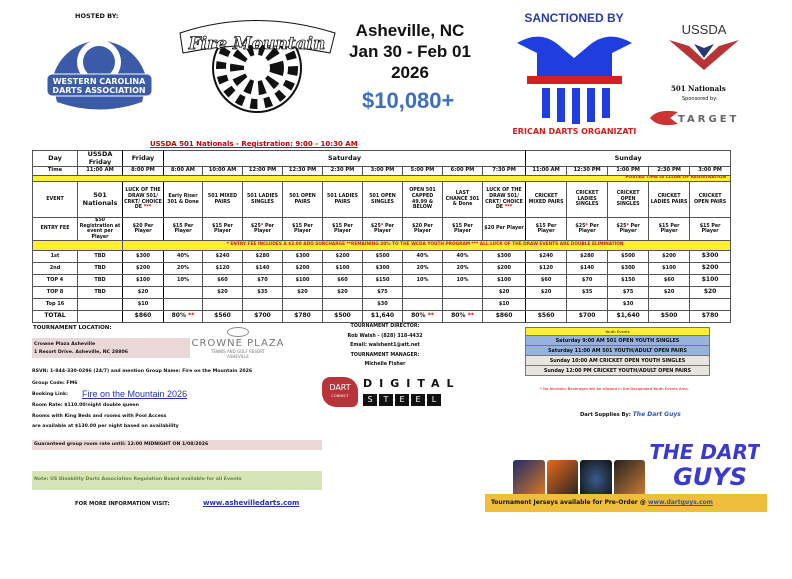 This screenshot has width=792, height=579. Describe the element at coordinates (135, 394) in the screenshot. I see `booking-link: Fire on the Mountain 2026` at that location.